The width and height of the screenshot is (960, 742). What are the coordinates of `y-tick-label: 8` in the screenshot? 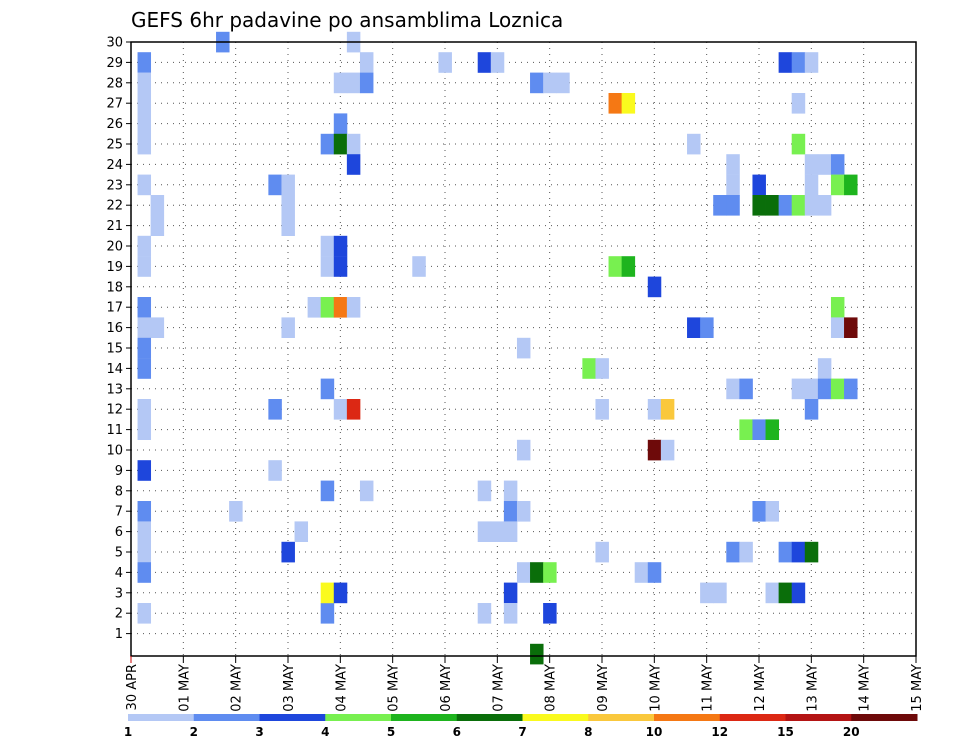 It's located at (119, 491).